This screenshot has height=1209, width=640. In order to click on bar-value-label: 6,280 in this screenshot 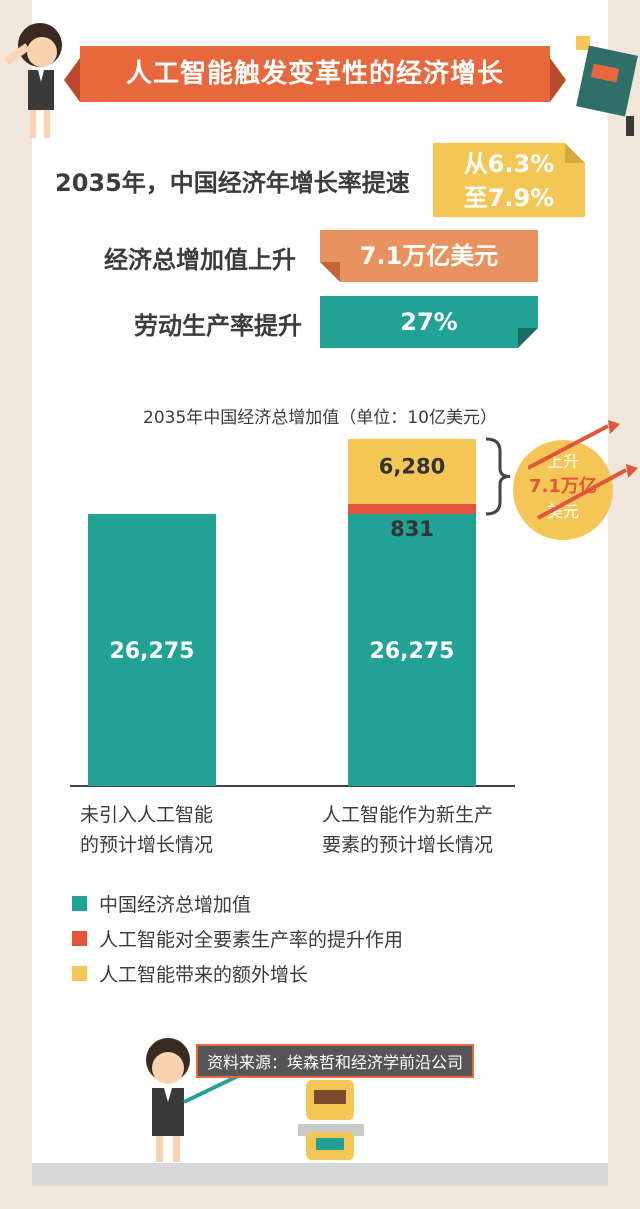, I will do `click(412, 466)`.